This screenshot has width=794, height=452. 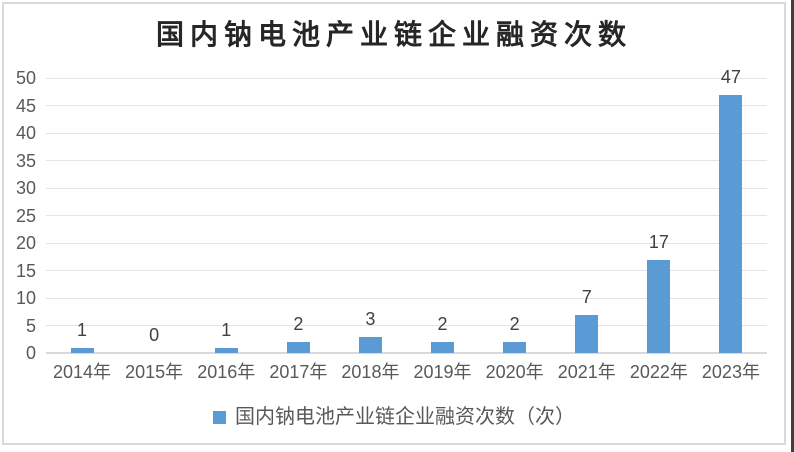 What do you see at coordinates (442, 372) in the screenshot?
I see `x-tick-2019年: 2019年` at bounding box center [442, 372].